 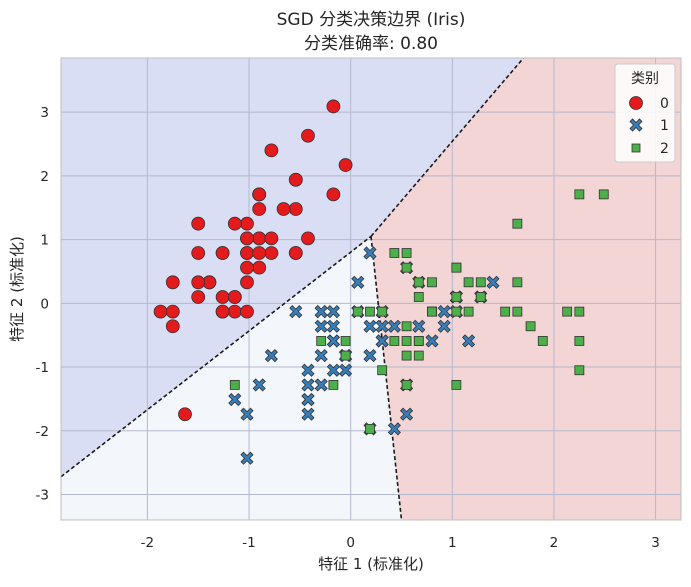 I want to click on chart-title-line1: SGD 分类决策边界 (Iris), so click(x=371, y=20).